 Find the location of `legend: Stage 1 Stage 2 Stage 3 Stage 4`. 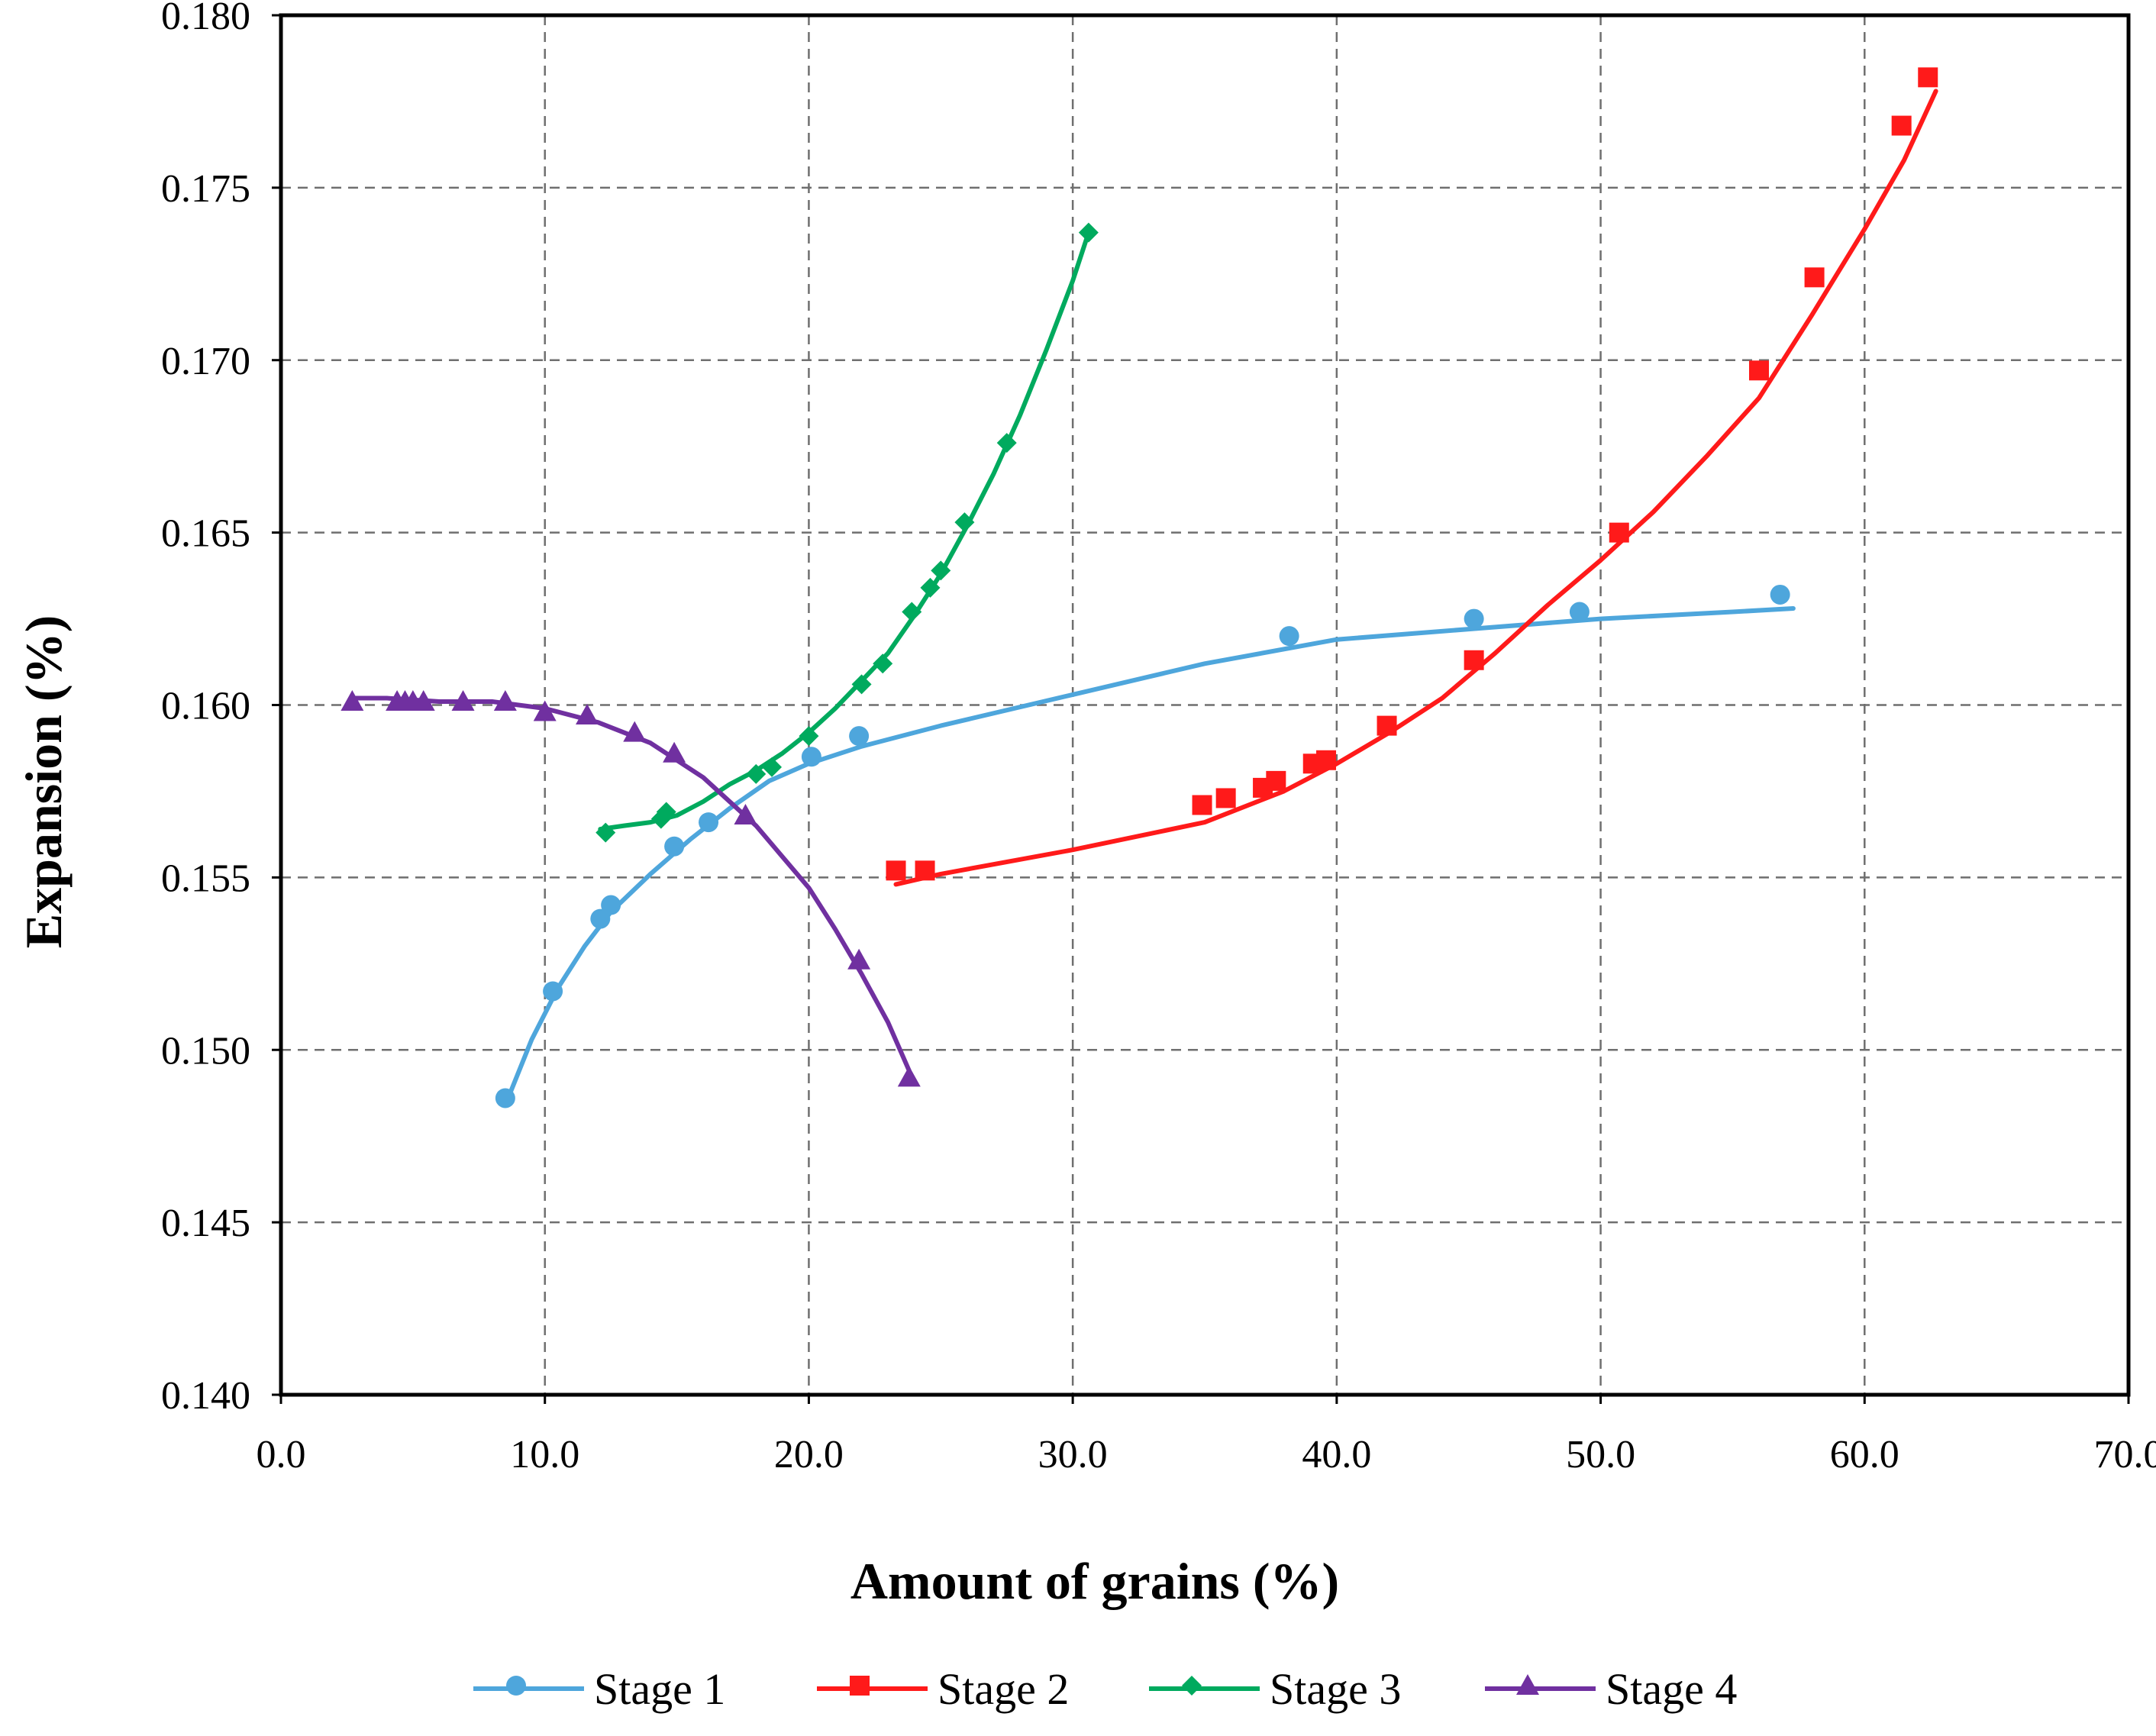

legend: Stage 1 Stage 2 Stage 3 Stage 4 is located at coordinates (1105, 1689).